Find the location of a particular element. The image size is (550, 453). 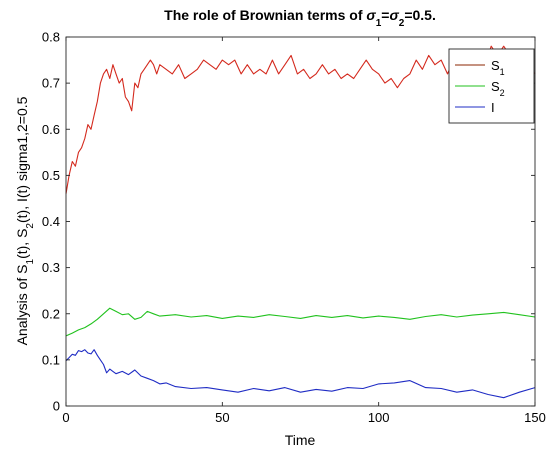

y-tick-label-0: 0 is located at coordinates (56, 406).